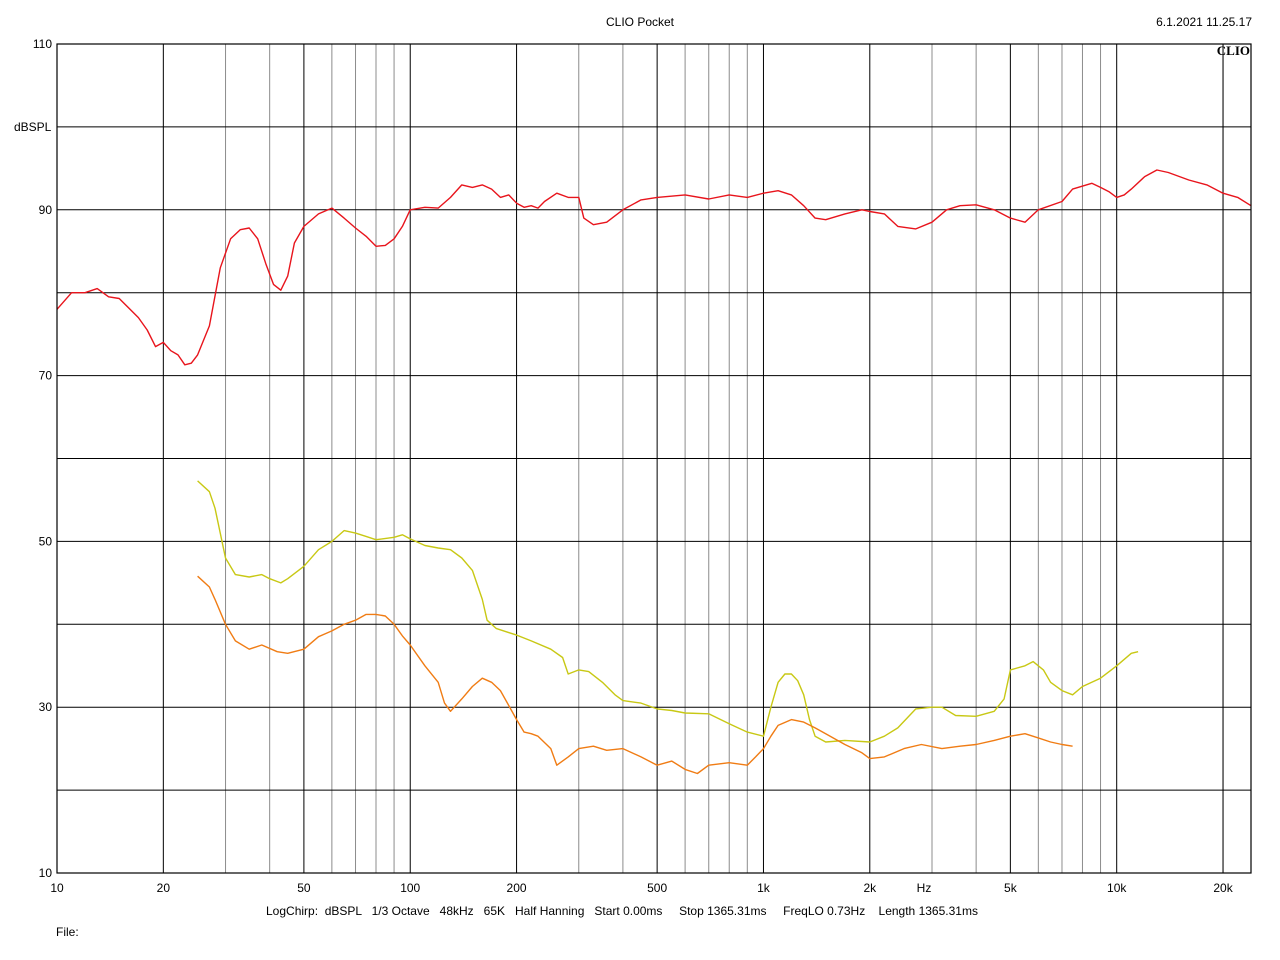 The image size is (1280, 960). Describe the element at coordinates (657, 888) in the screenshot. I see `x-tick-label: 500` at that location.